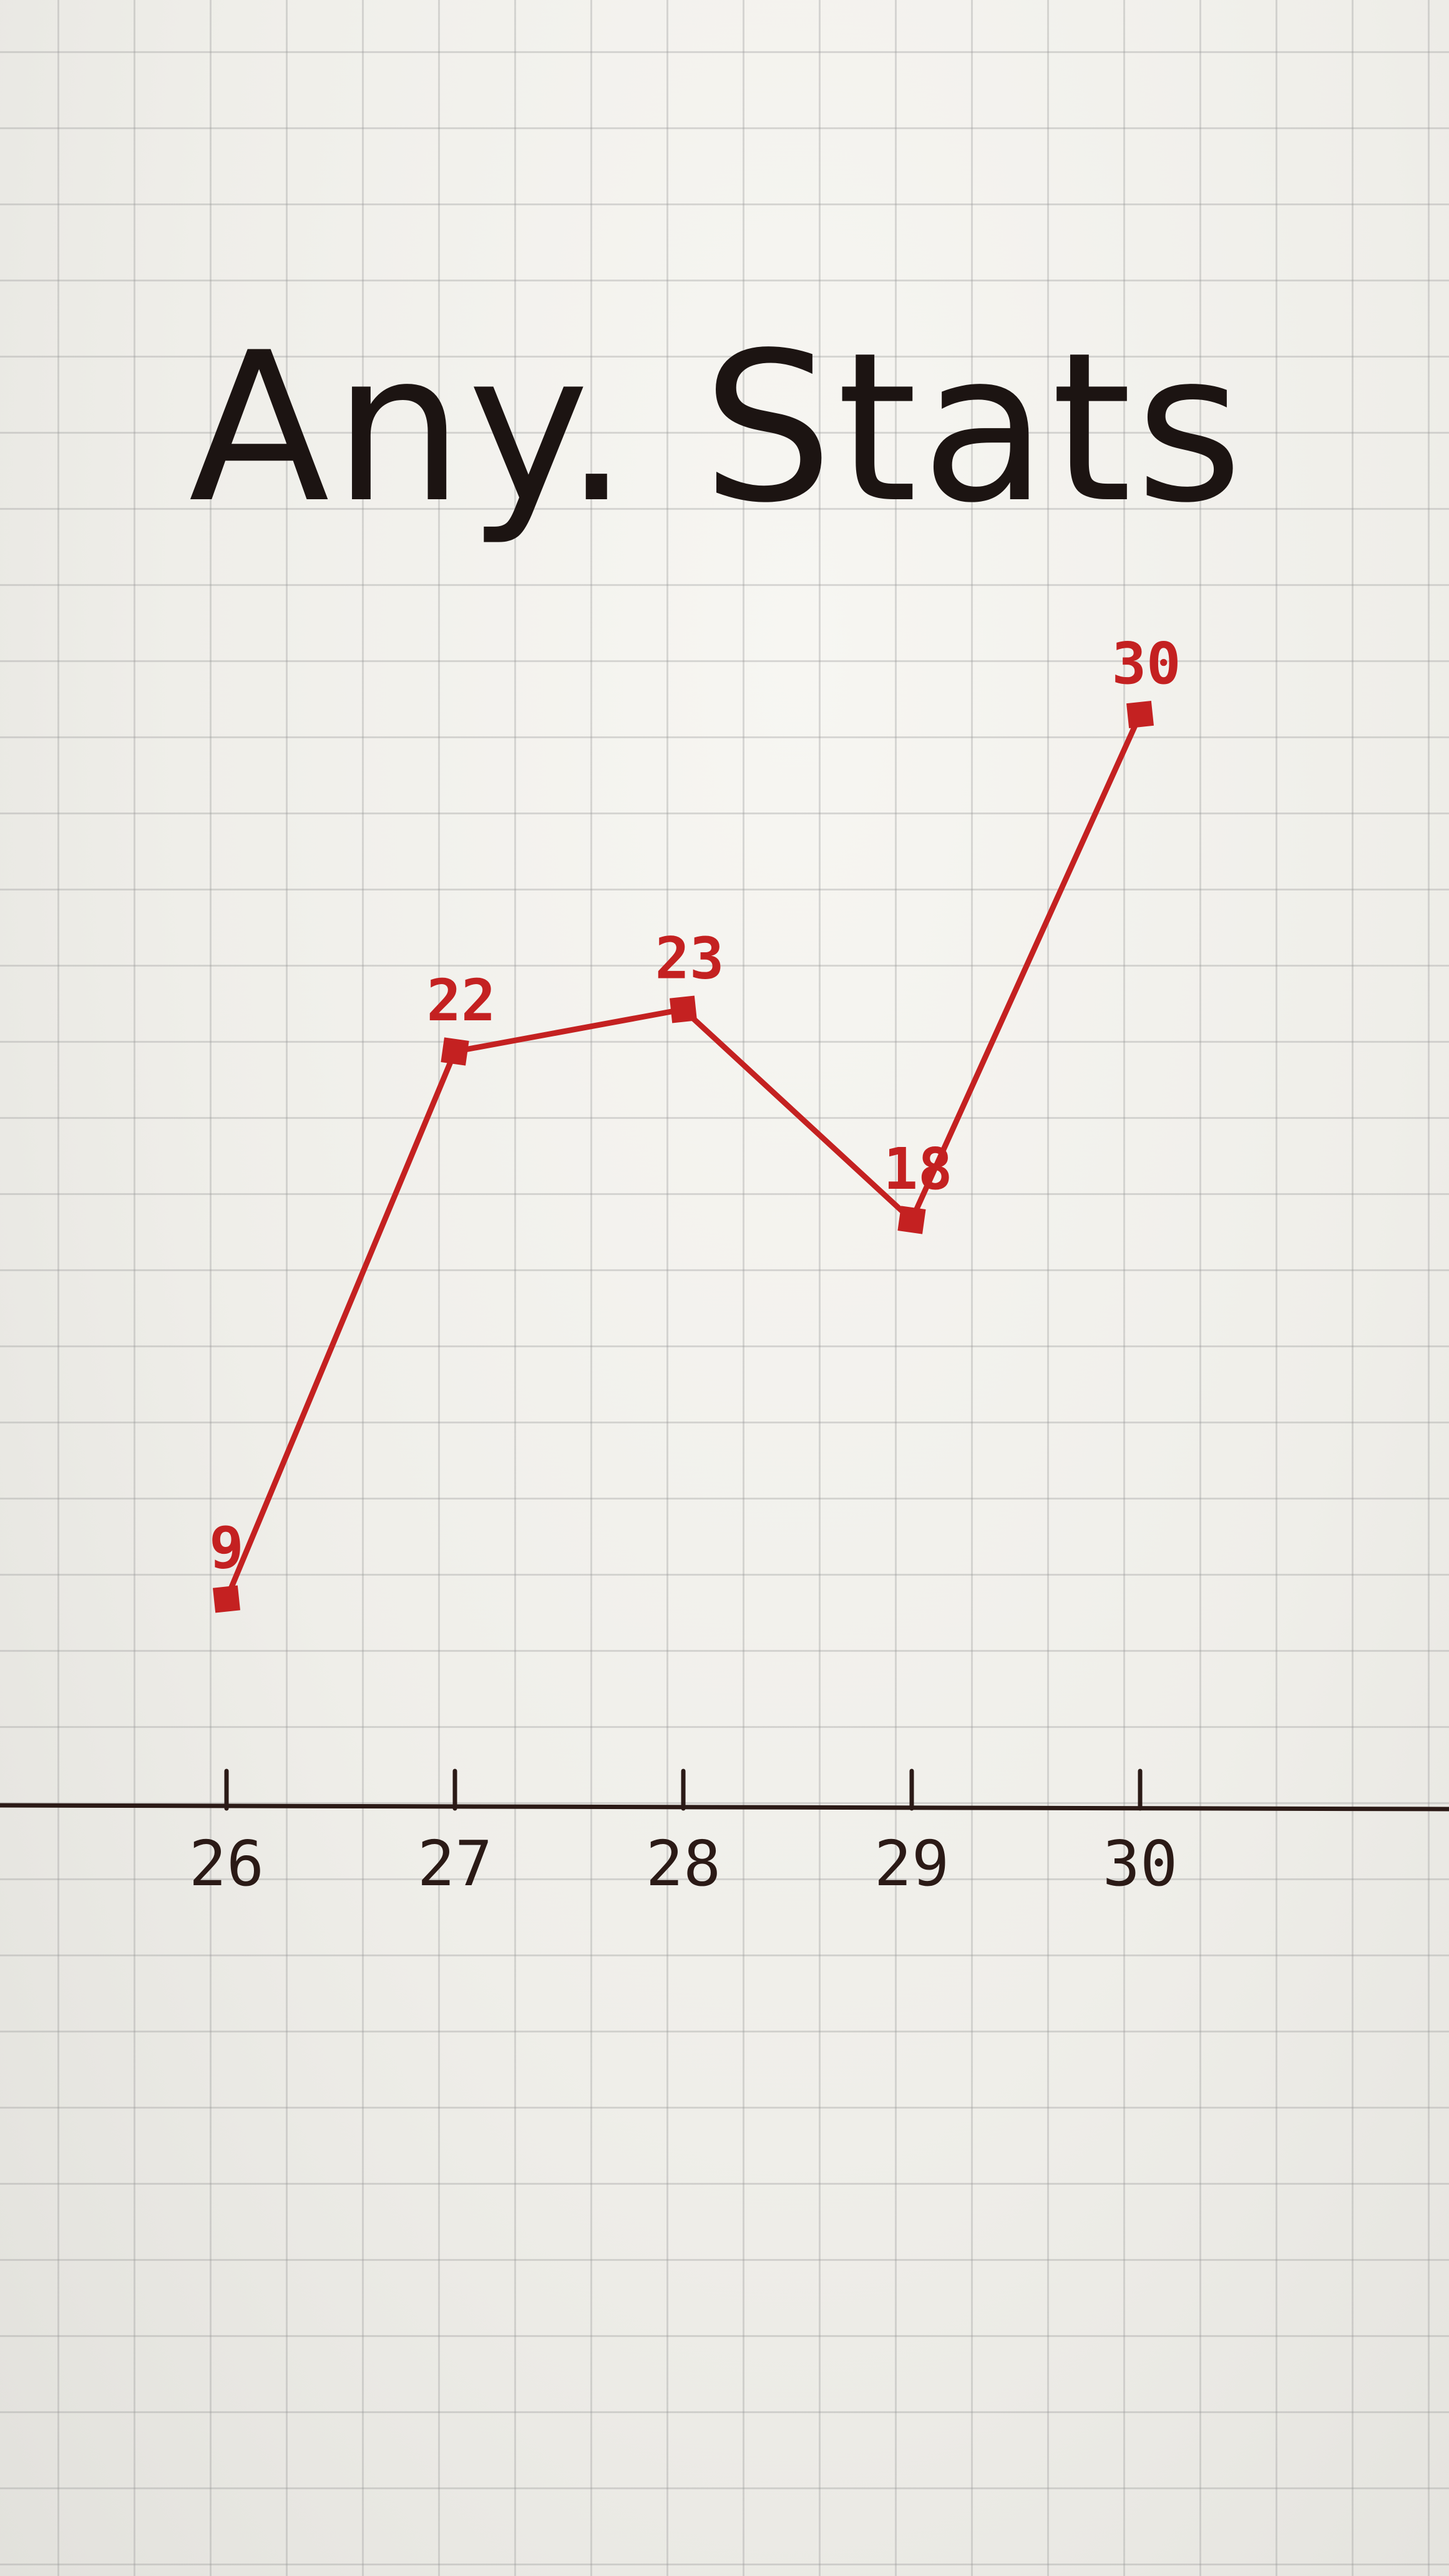 The image size is (1449, 2576). I want to click on x-tick-label: 29, so click(911, 1863).